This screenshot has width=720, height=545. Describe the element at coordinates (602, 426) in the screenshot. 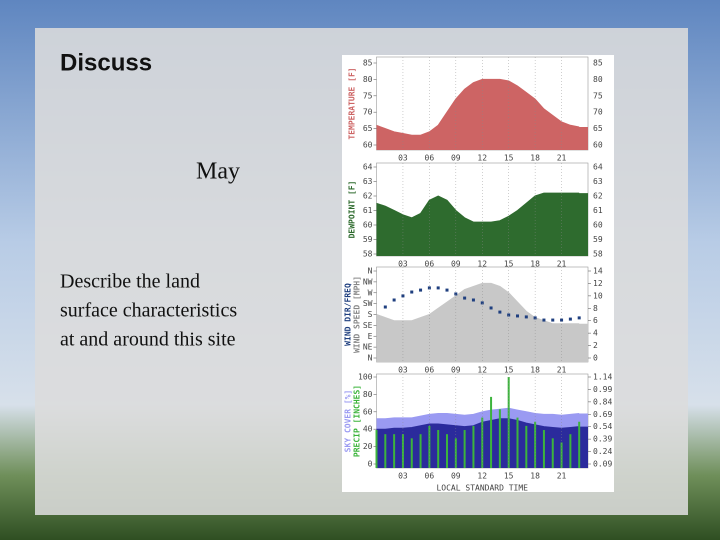

I see `y2-tick-label: 0.54` at that location.